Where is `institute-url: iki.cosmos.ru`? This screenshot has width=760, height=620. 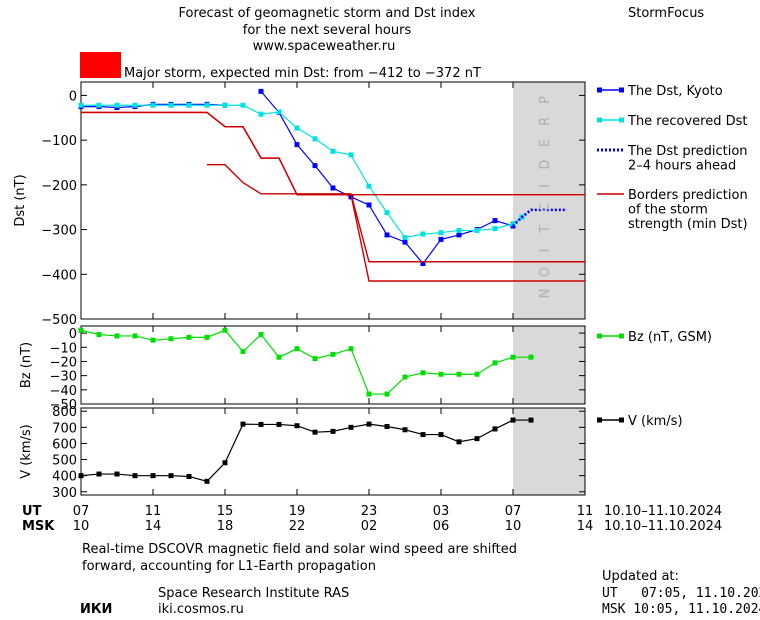
institute-url: iki.cosmos.ru is located at coordinates (201, 609).